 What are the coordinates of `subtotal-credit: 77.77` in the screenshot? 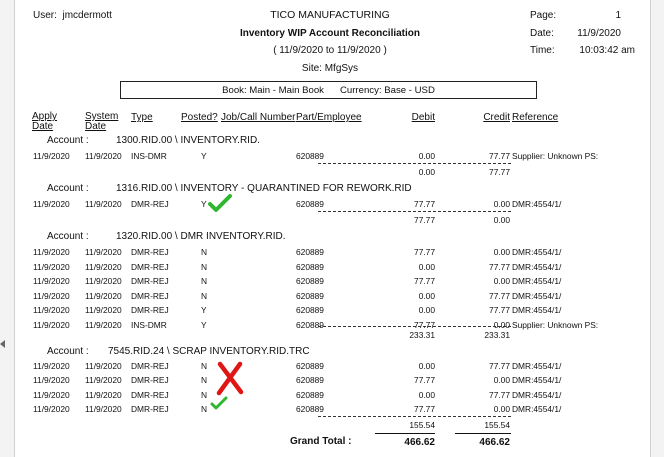 It's located at (499, 172).